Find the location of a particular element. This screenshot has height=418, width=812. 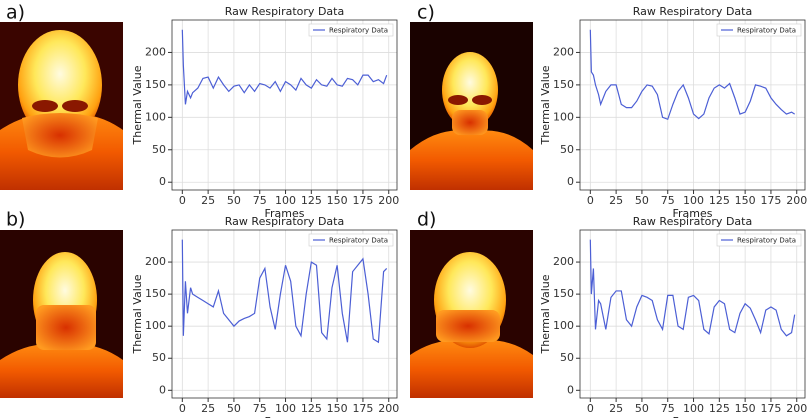

thermal-image-b is located at coordinates (61, 314).